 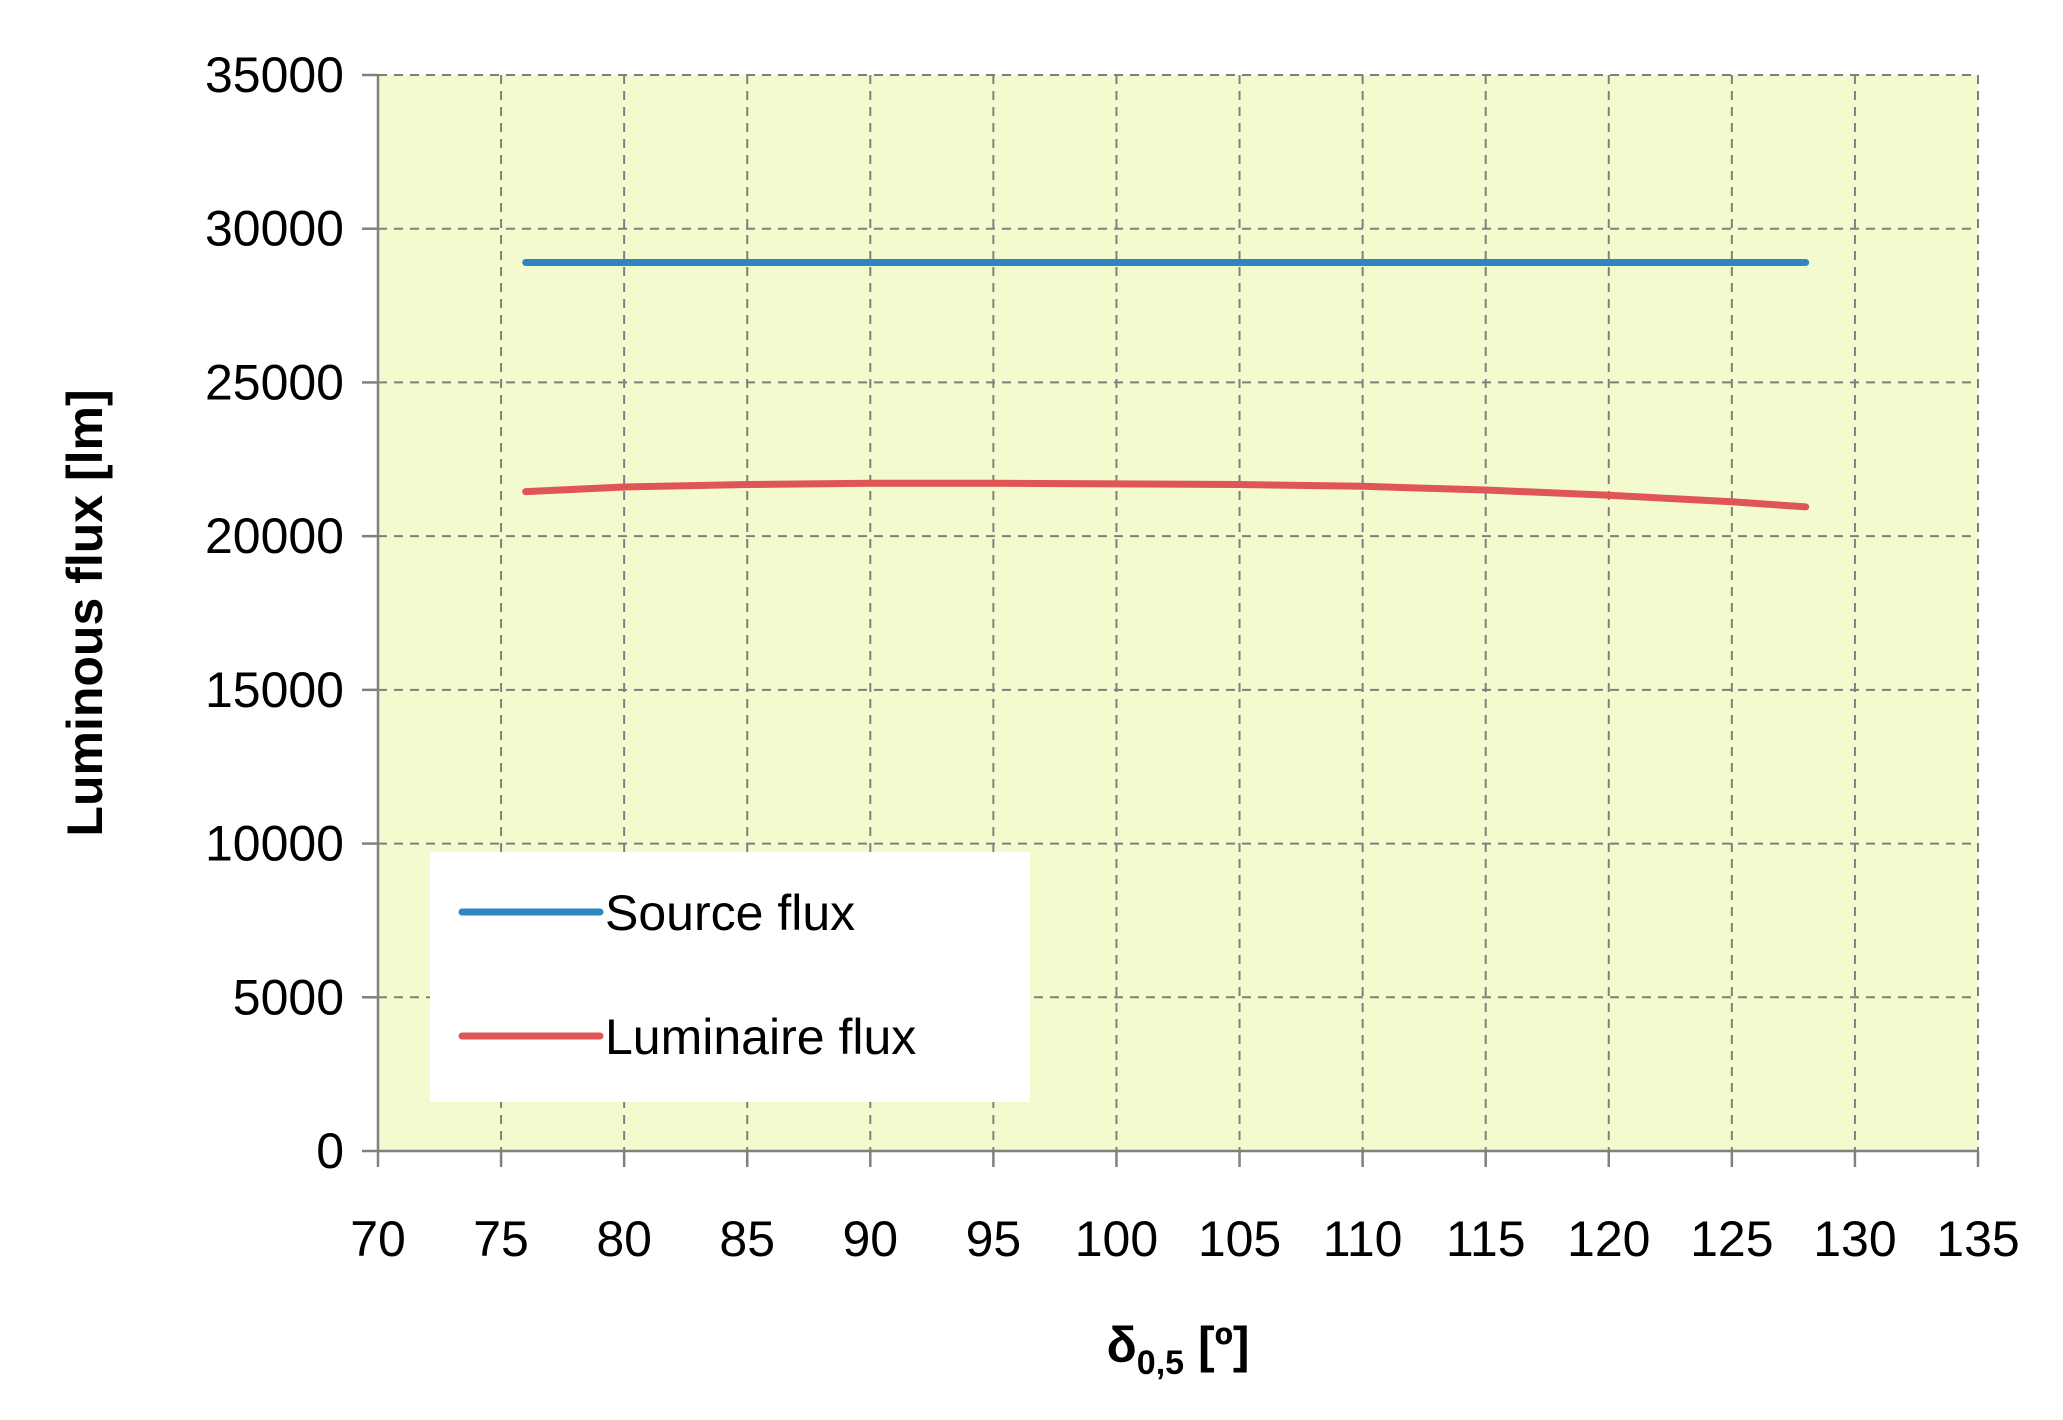 What do you see at coordinates (624, 1239) in the screenshot?
I see `x-tick-label: 80` at bounding box center [624, 1239].